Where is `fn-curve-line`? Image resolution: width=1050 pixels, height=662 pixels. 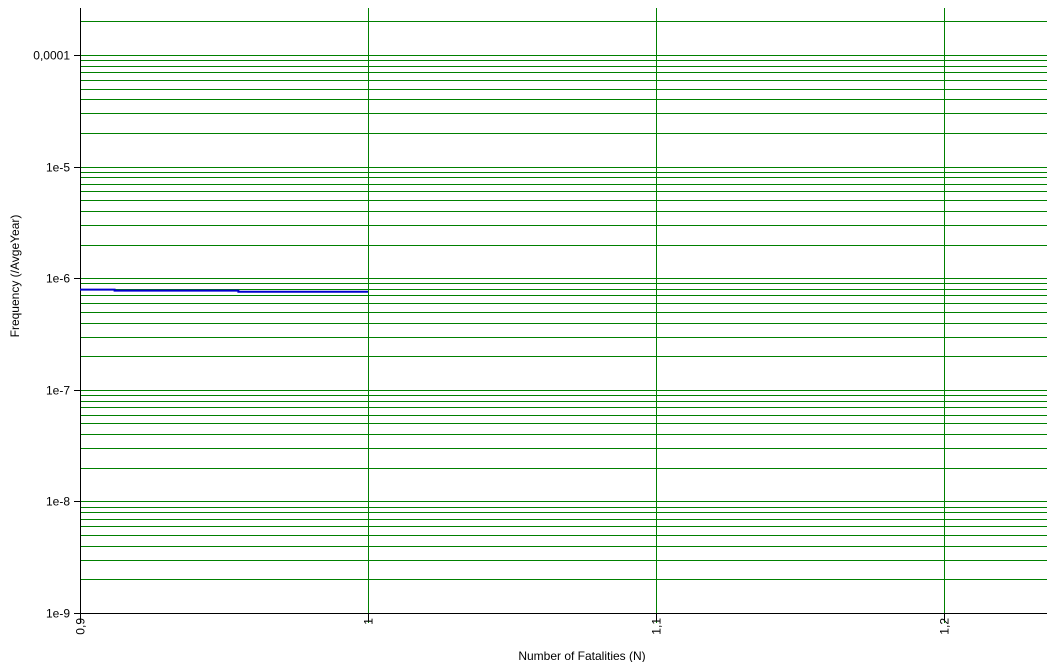 fn-curve-line is located at coordinates (224, 290).